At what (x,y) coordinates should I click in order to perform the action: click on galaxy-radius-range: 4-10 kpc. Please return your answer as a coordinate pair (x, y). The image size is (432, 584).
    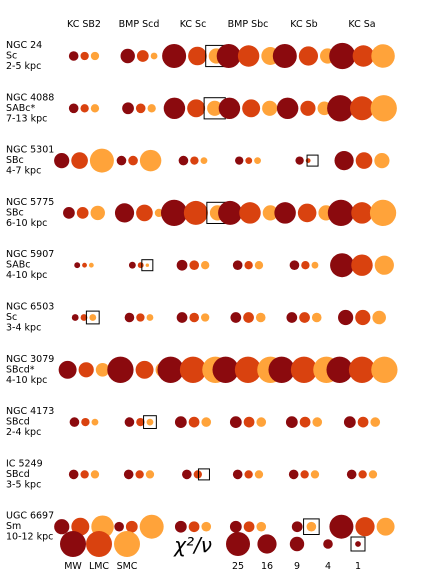
    Looking at the image, I should click on (26, 380).